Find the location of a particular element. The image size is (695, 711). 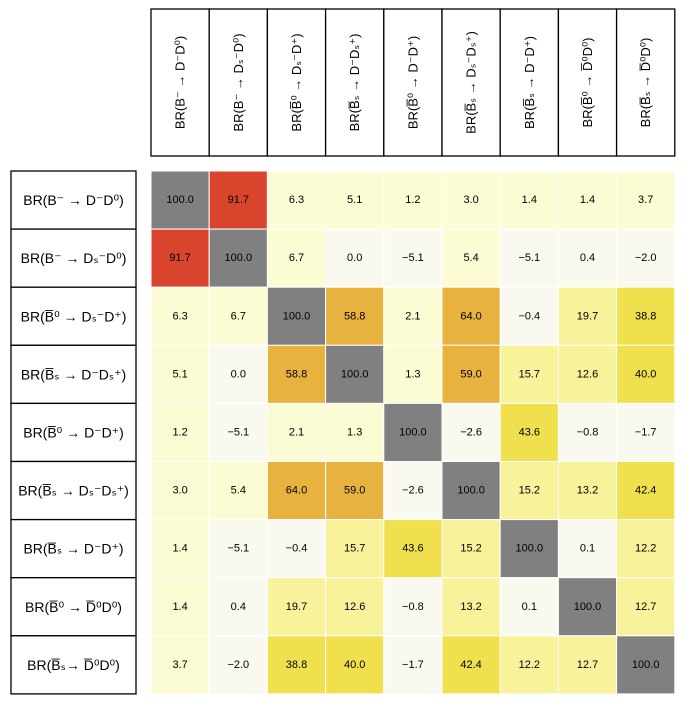

row-header-label: BR(B⁻ → Dₛ⁻D⁰) is located at coordinates (74, 258).